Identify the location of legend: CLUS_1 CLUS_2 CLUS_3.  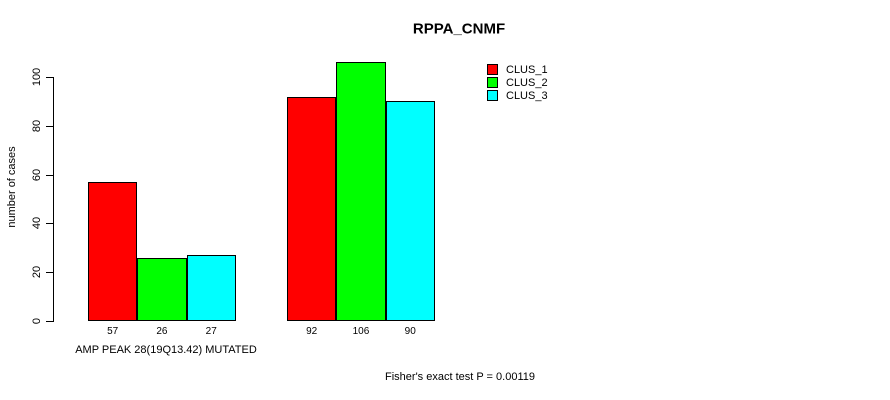
(517, 82).